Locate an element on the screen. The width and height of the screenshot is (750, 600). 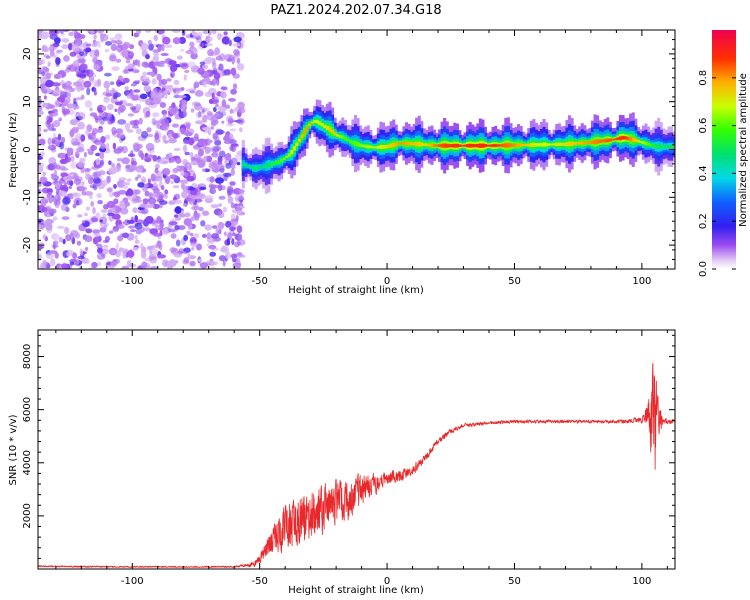
spectrogram-ylabel: Frequency (Hz) is located at coordinates (13, 150).